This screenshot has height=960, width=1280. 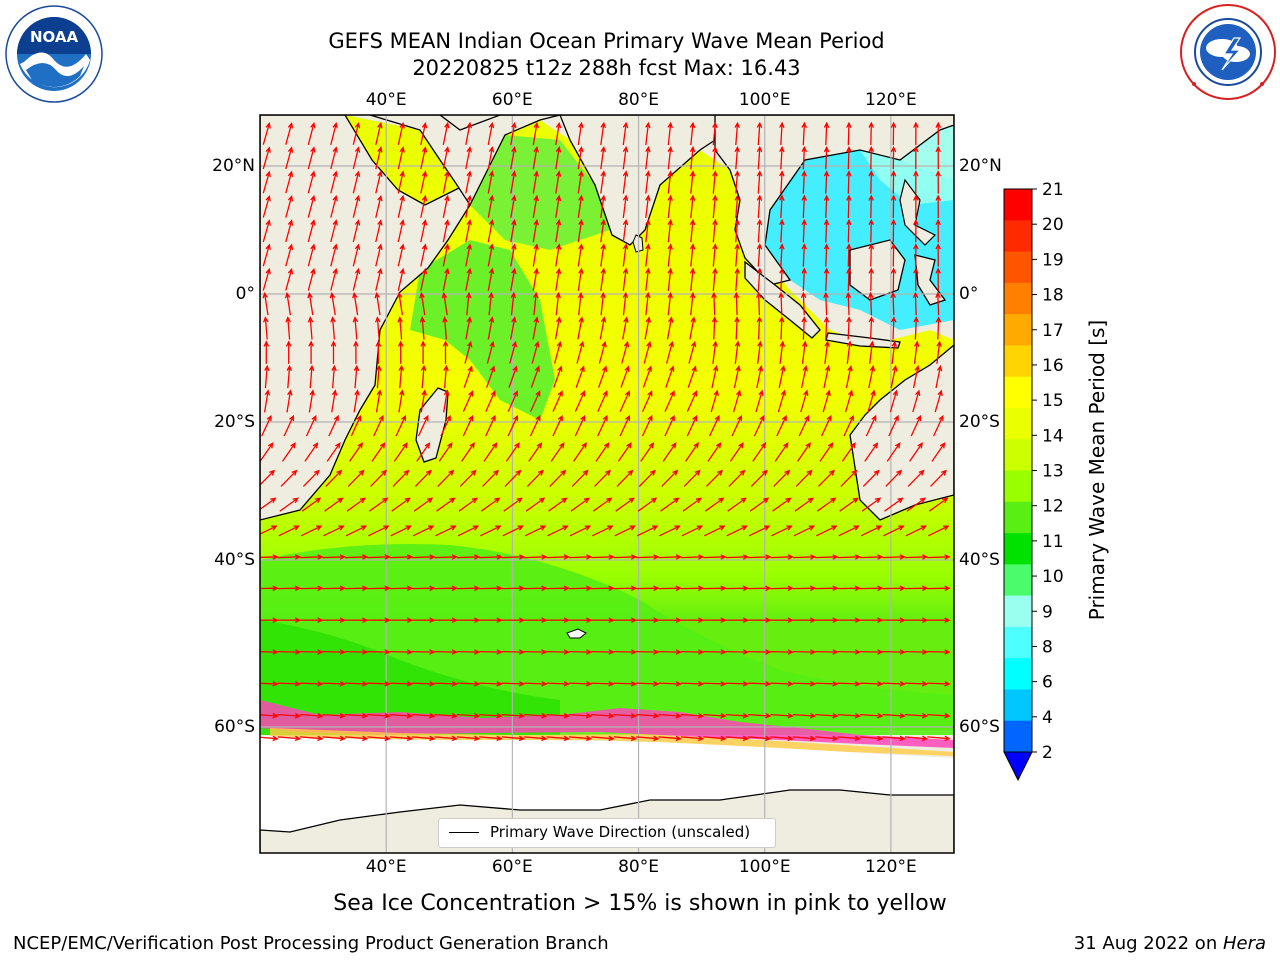 What do you see at coordinates (1018, 766) in the screenshot?
I see `colorbar-extend-triangle` at bounding box center [1018, 766].